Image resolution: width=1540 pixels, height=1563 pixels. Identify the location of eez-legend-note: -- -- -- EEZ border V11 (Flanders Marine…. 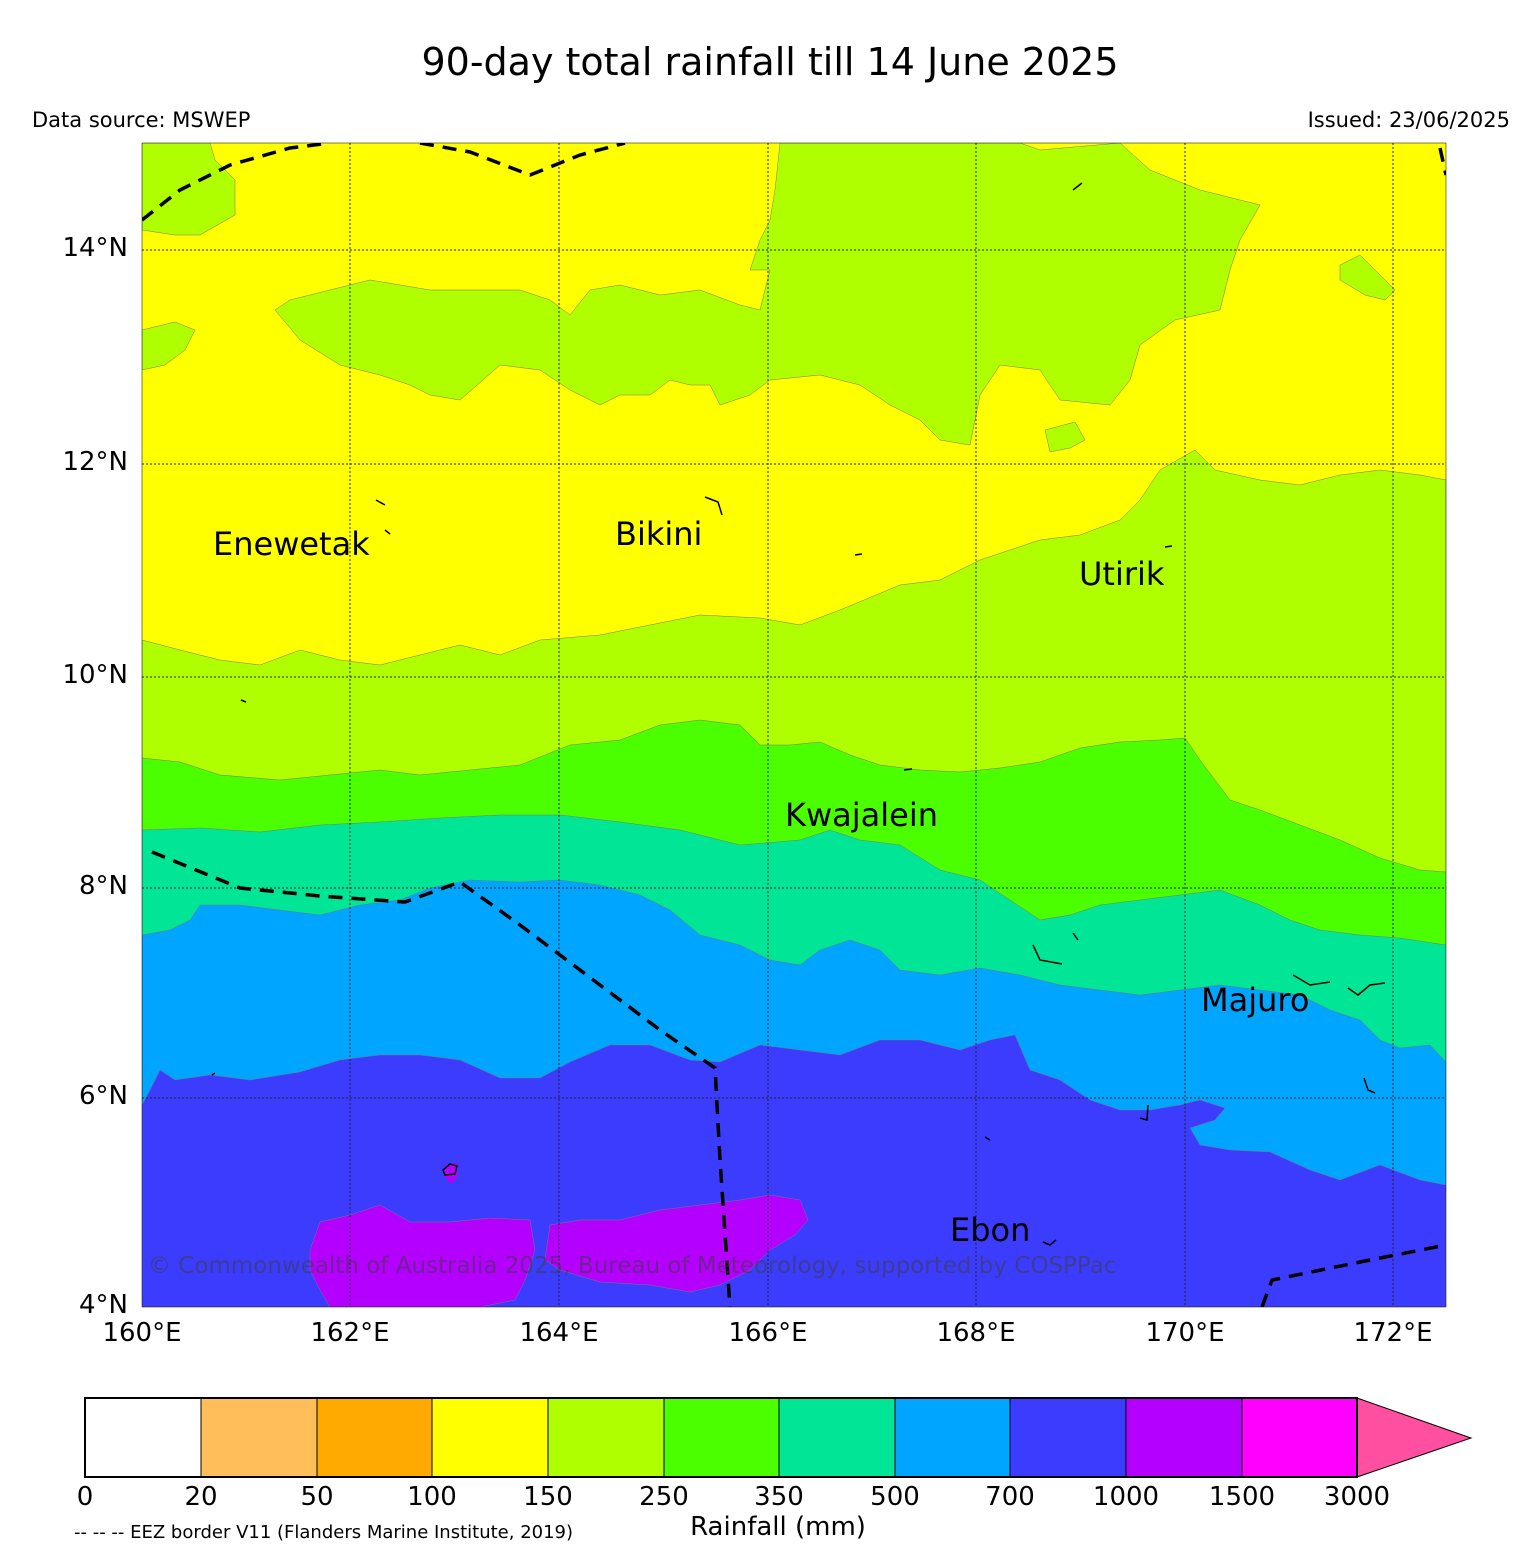
(324, 1532).